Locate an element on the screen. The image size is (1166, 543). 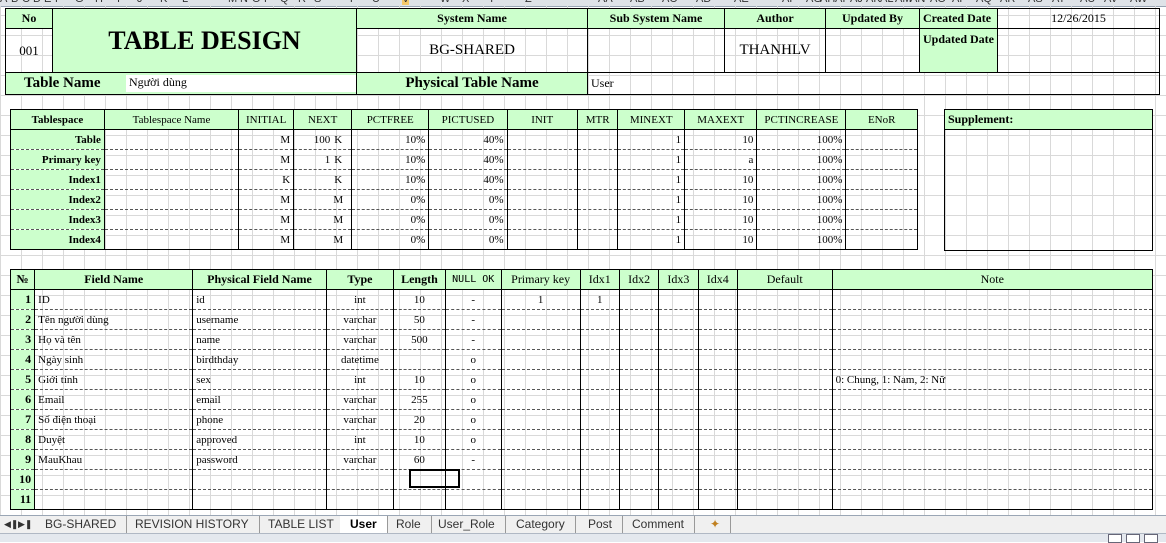
first-sheet-icon: ◀❚ is located at coordinates (11, 524).